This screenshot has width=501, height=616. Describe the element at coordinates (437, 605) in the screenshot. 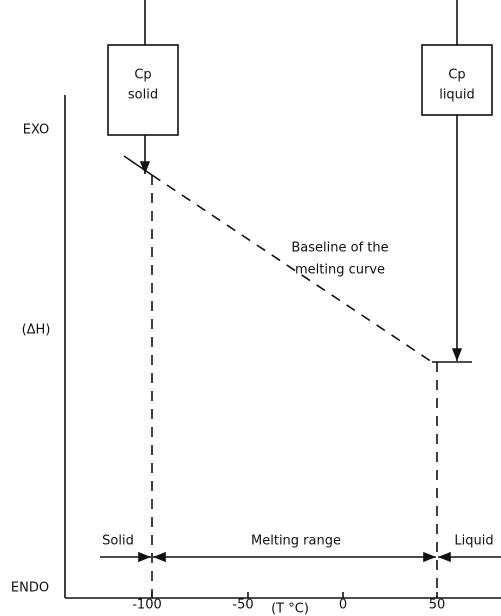

I see `x-tick-label: 50` at that location.